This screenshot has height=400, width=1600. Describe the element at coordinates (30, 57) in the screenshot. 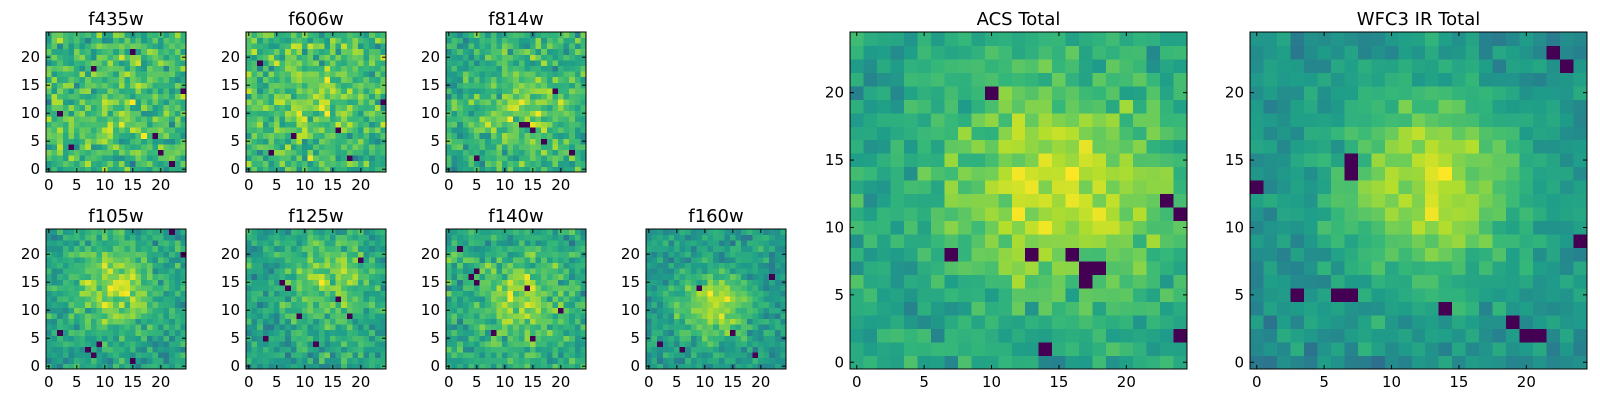

I see `y-tick-label: 20` at that location.